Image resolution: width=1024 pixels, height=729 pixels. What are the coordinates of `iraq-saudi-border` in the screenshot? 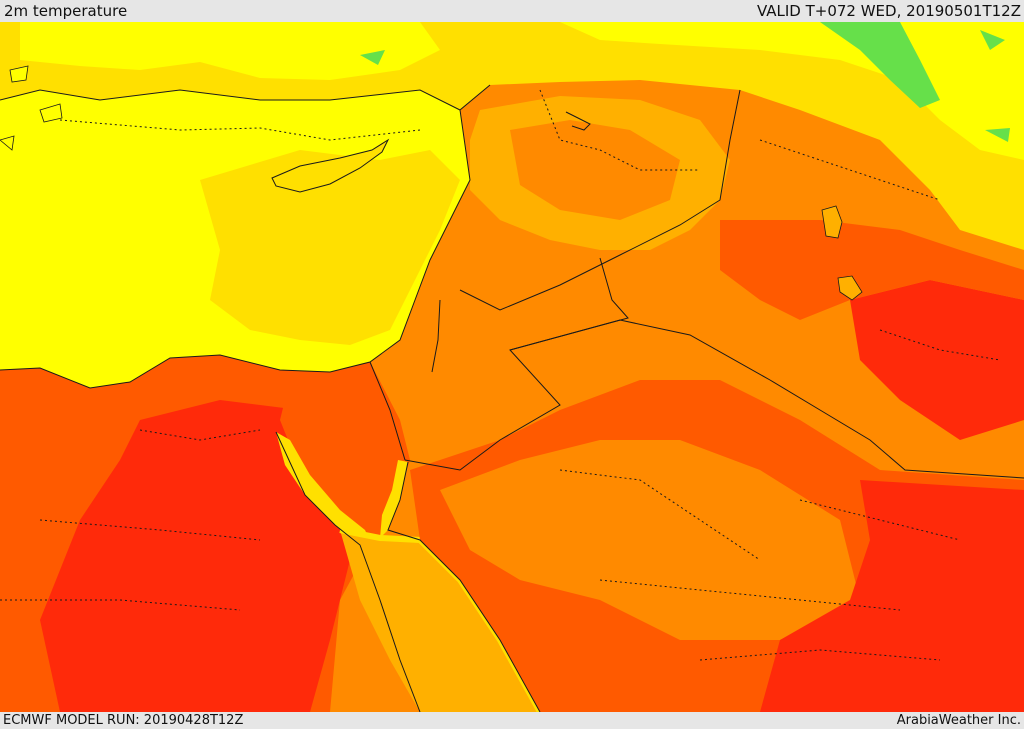 It's located at (766, 399).